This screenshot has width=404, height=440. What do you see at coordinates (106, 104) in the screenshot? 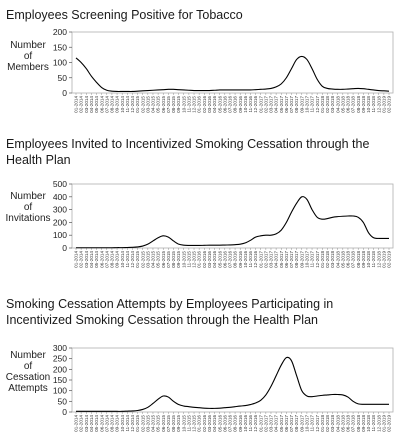
I see `x-tick-label: 07-2014` at bounding box center [106, 104].